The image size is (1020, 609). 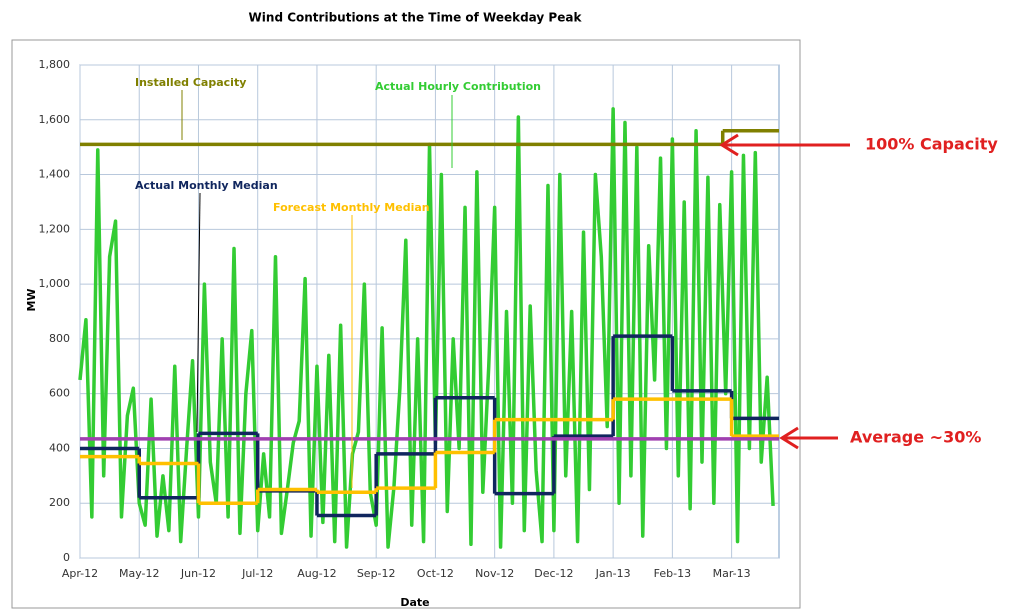 What do you see at coordinates (915, 437) in the screenshot?
I see `series-label: Average ~30%` at bounding box center [915, 437].